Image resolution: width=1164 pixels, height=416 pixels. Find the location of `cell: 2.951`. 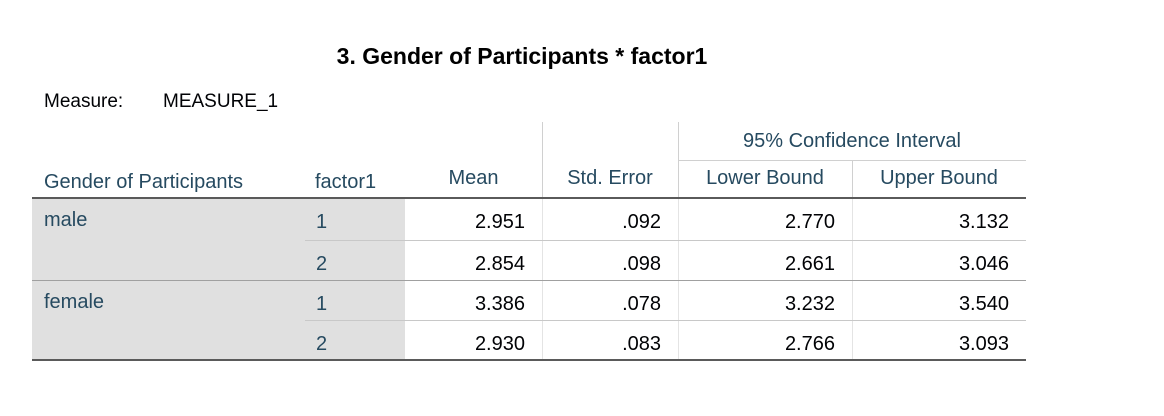

cell: 2.951 is located at coordinates (499, 222).